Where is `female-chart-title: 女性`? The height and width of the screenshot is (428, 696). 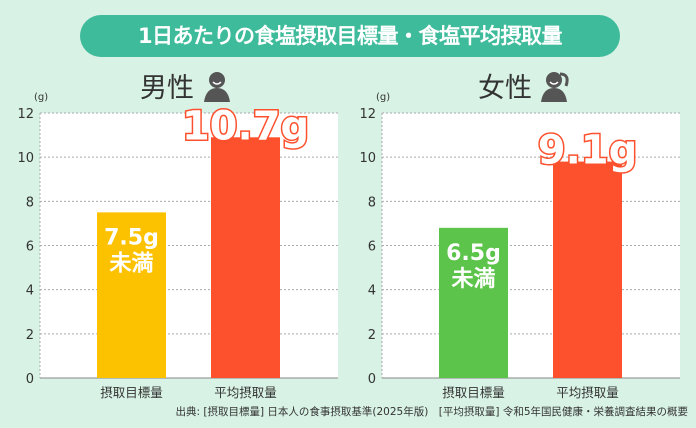
female-chart-title: 女性 is located at coordinates (524, 85).